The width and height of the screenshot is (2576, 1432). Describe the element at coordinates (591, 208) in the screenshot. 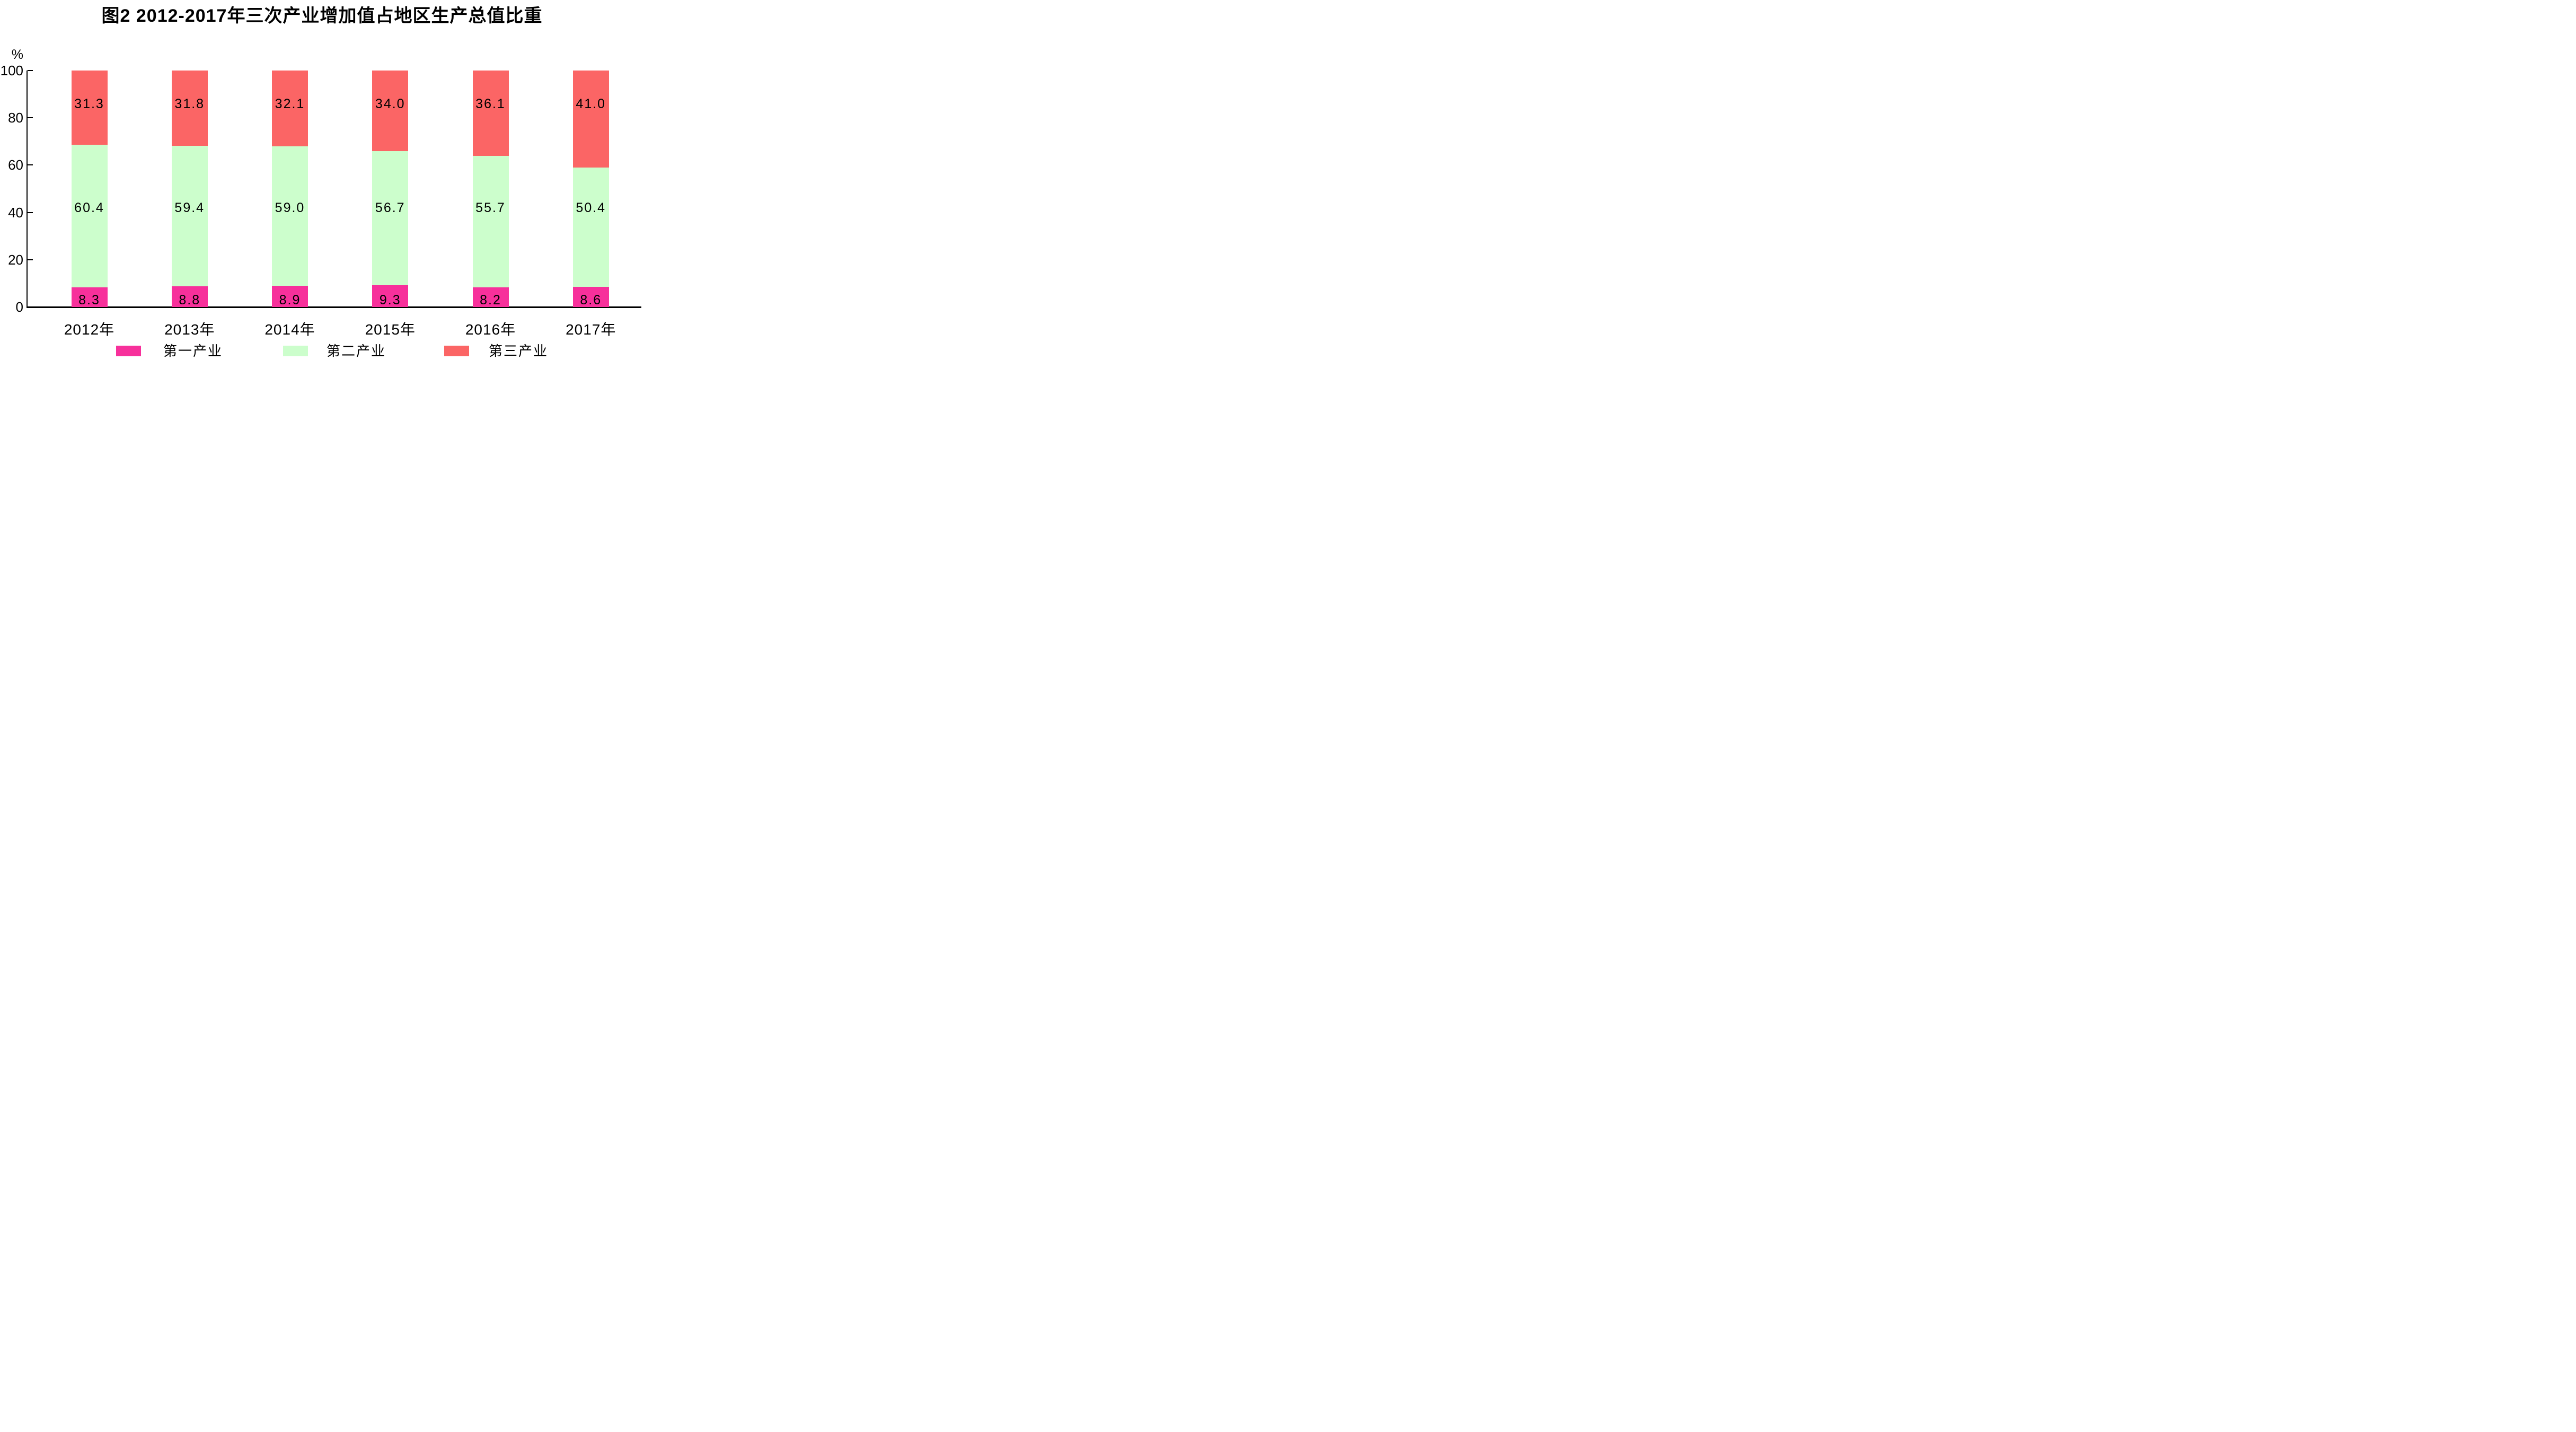

I see `bar-value-label: 50.4` at that location.